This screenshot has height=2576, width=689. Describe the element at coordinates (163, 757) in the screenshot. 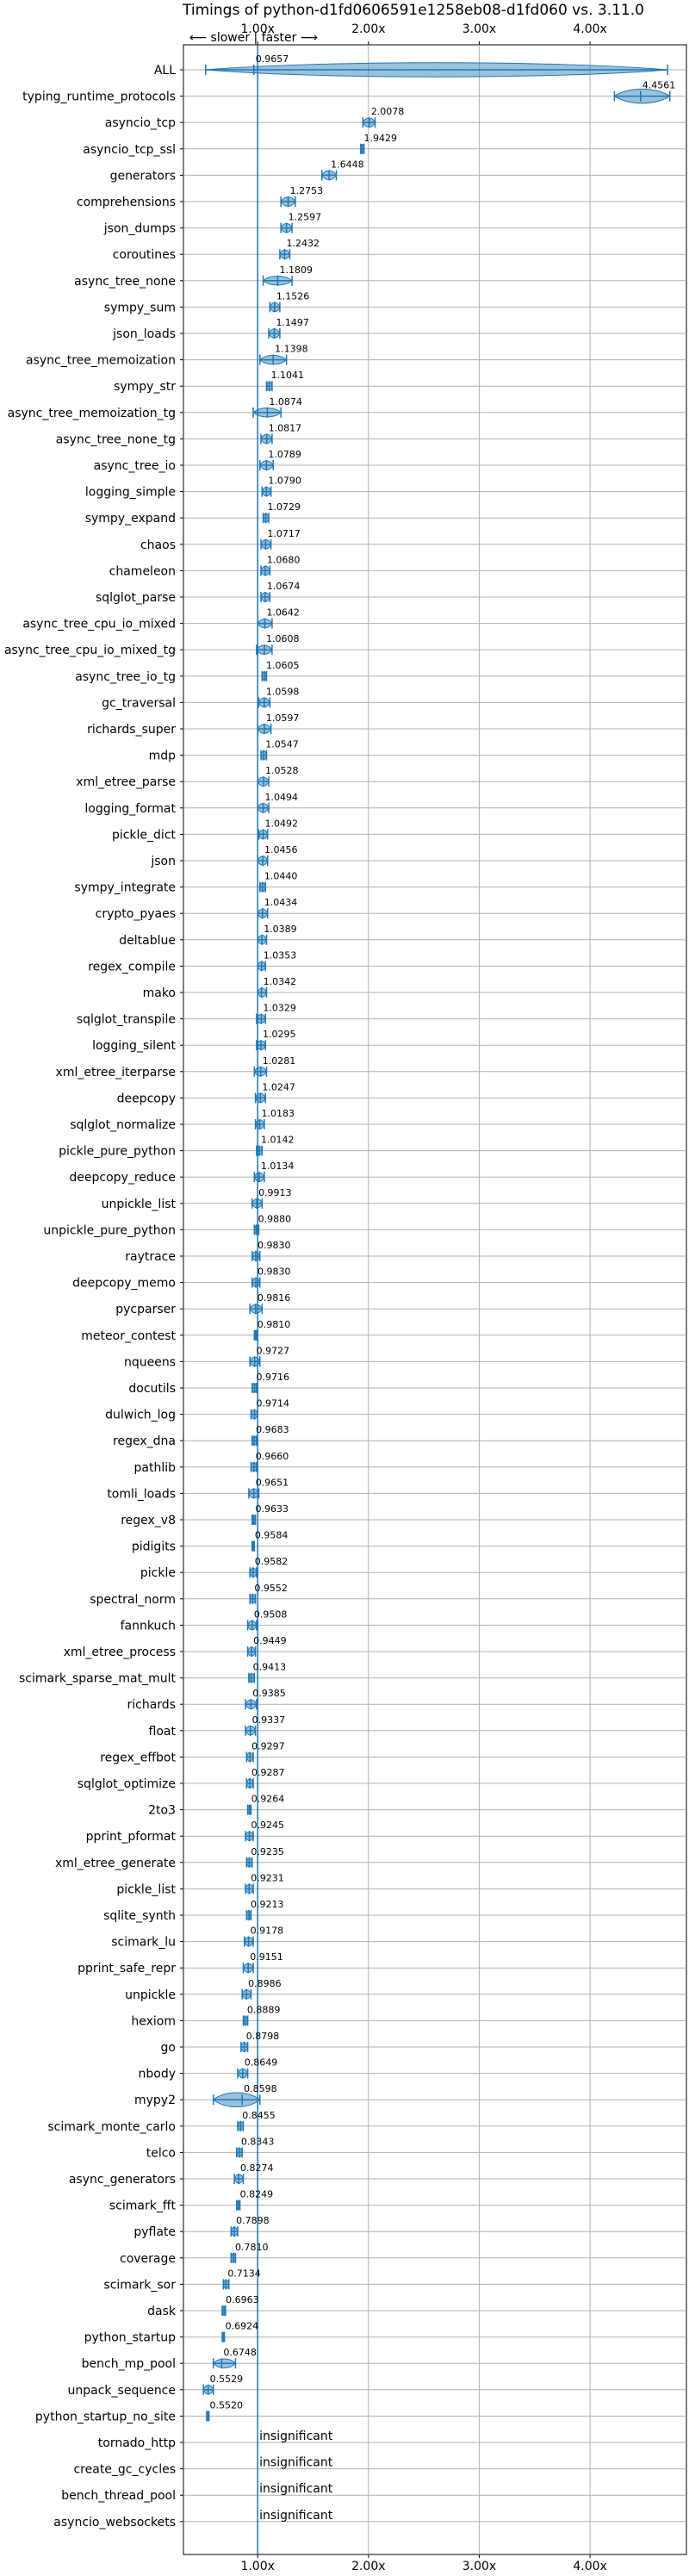

I see `category-label: mdp` at that location.